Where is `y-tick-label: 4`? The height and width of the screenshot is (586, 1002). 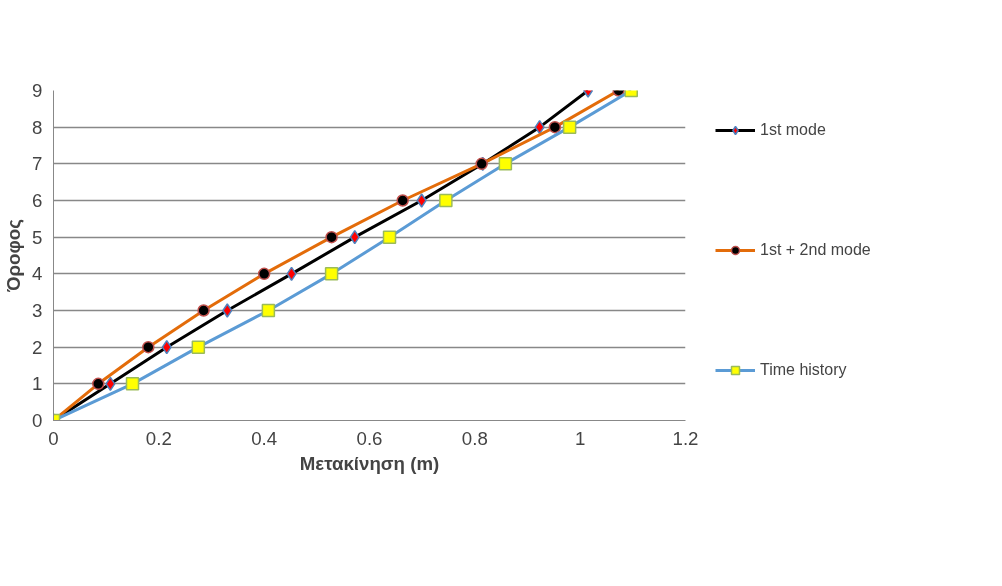
y-tick-label: 4 is located at coordinates (37, 274).